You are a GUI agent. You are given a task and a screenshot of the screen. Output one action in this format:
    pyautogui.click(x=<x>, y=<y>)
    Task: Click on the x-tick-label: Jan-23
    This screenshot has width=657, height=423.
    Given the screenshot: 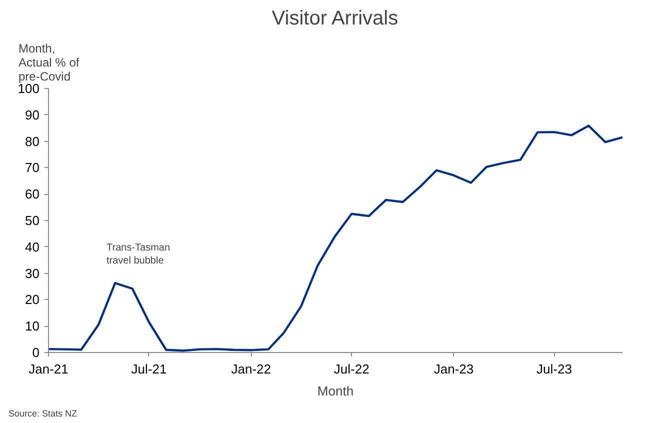 What is the action you would take?
    pyautogui.click(x=454, y=369)
    